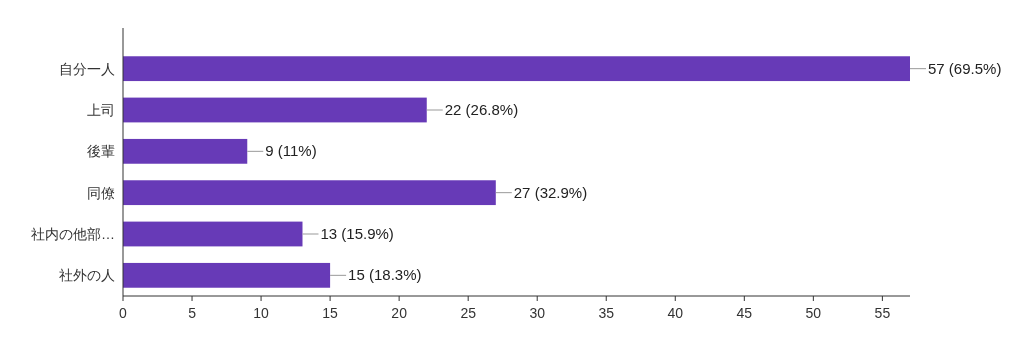  Describe the element at coordinates (123, 313) in the screenshot. I see `x-tick-label: 0` at that location.